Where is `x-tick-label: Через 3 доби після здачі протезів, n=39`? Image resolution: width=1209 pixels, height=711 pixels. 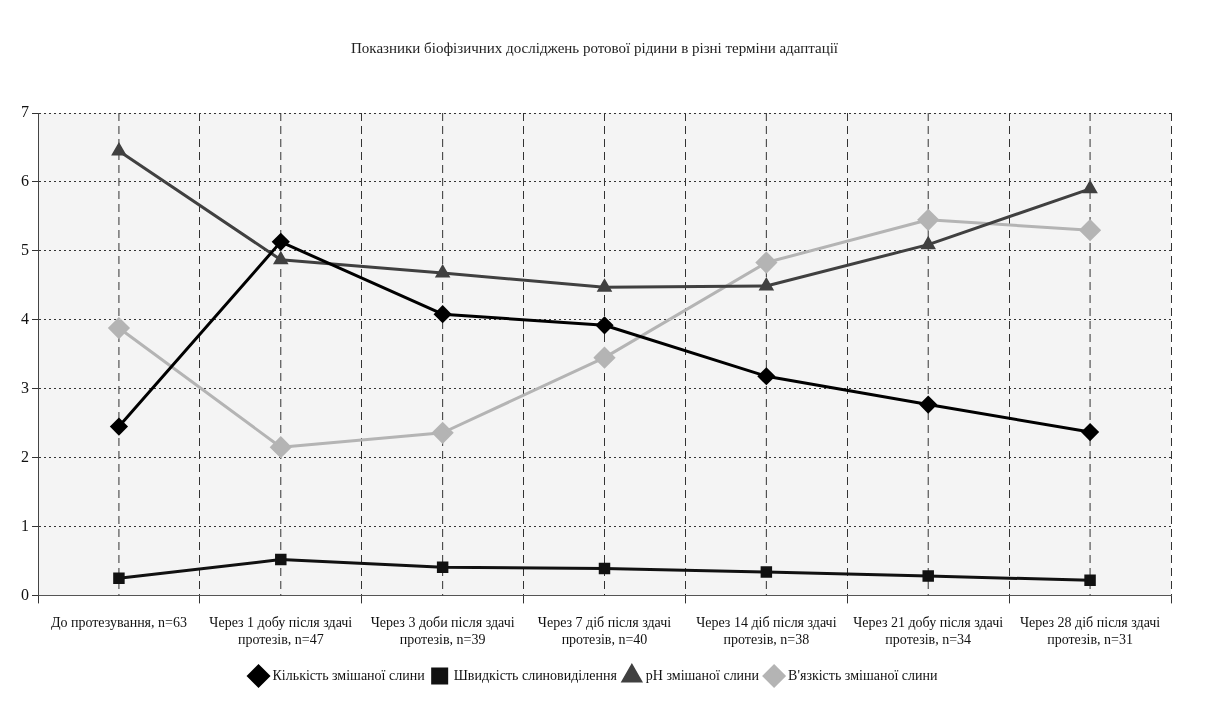
x-tick-label: Через 3 доби після здачі протезів, n=39 is located at coordinates (442, 631).